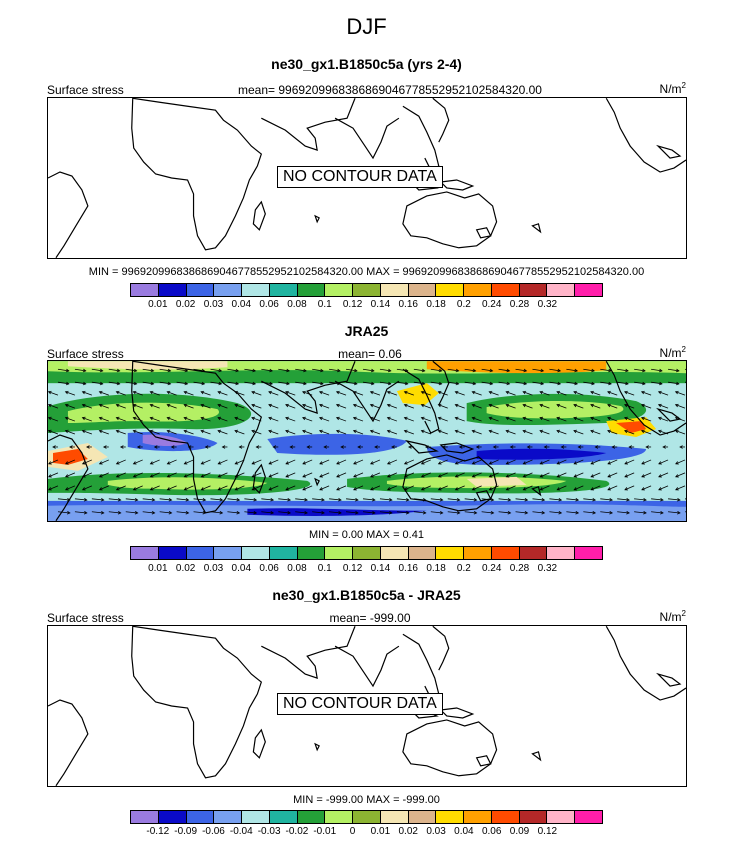 The width and height of the screenshot is (733, 852). What do you see at coordinates (269, 831) in the screenshot?
I see `colorbar-label: -0.03` at bounding box center [269, 831].